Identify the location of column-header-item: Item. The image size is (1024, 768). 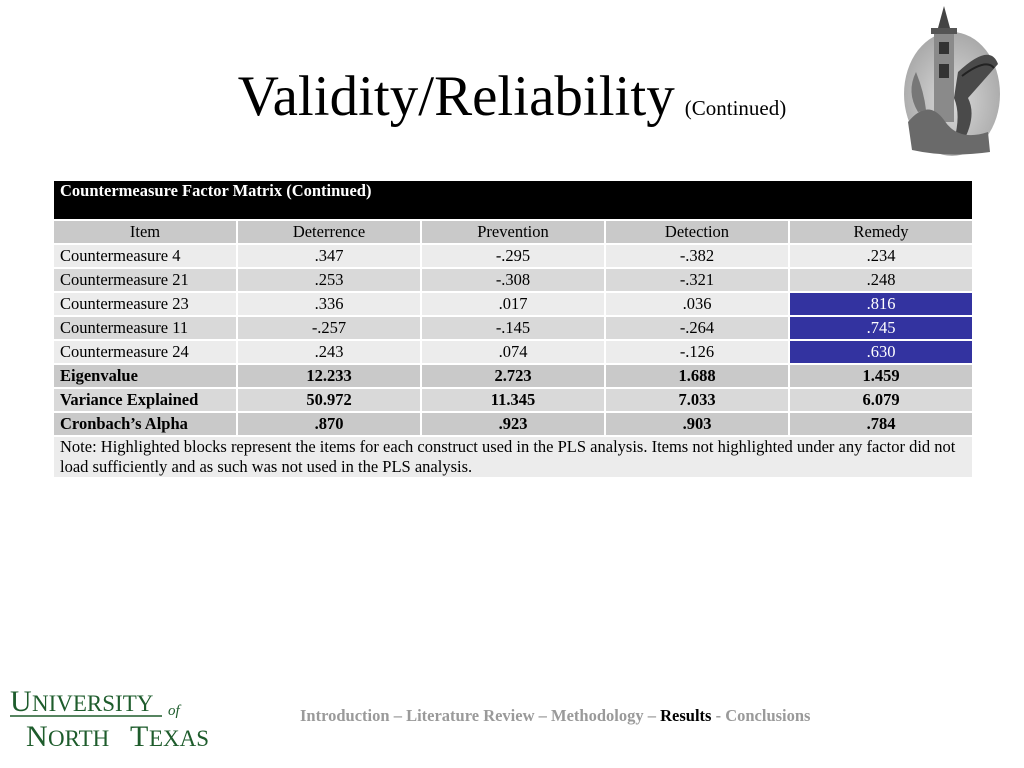
(145, 232).